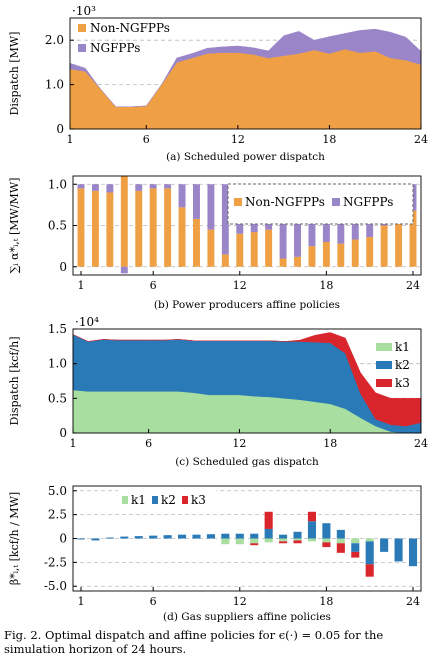  What do you see at coordinates (245, 89) in the screenshot?
I see `area-series-non-ngfpps` at bounding box center [245, 89].